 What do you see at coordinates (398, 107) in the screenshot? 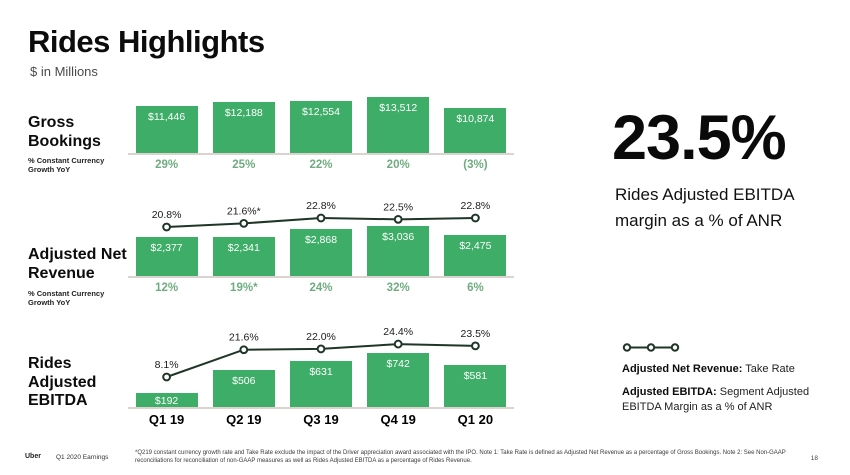
I see `bar-value-label: $13,512` at bounding box center [398, 107].